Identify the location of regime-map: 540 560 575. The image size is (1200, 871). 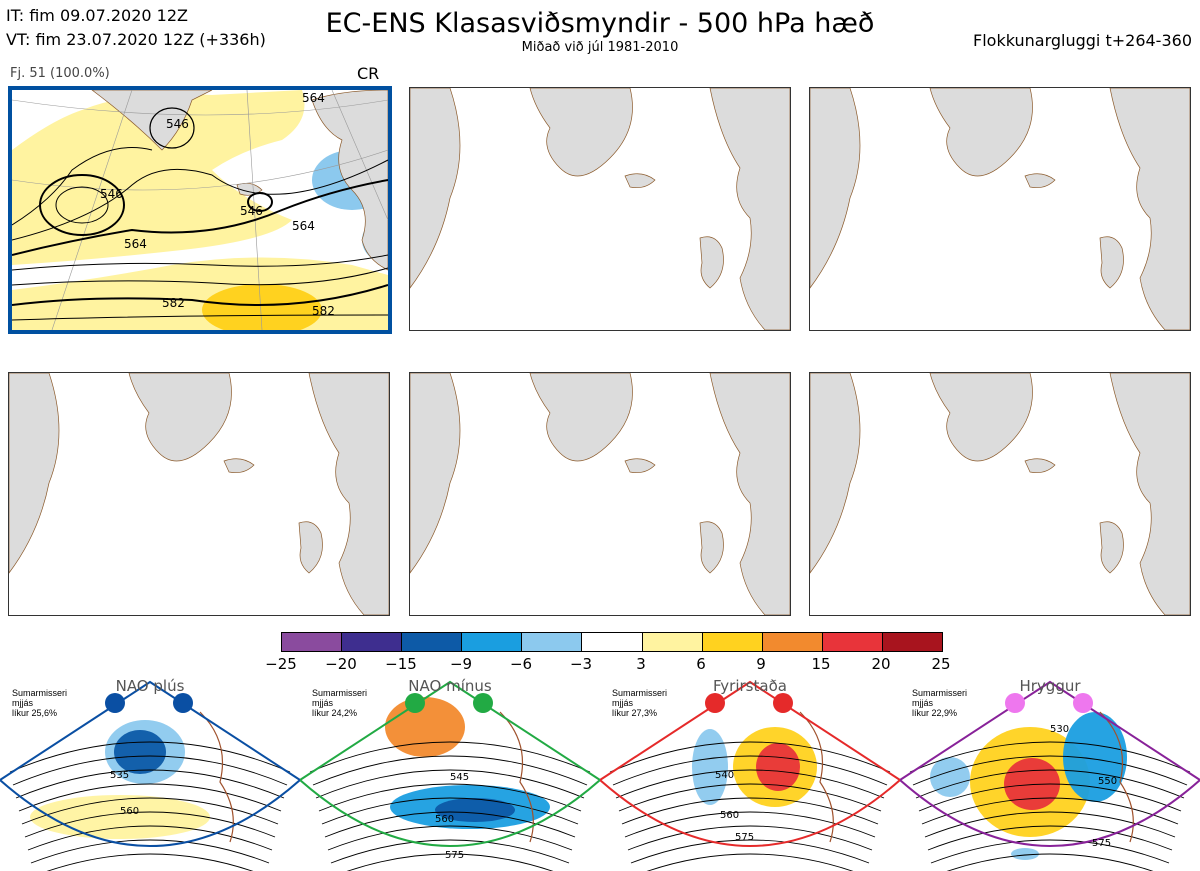
(750, 775).